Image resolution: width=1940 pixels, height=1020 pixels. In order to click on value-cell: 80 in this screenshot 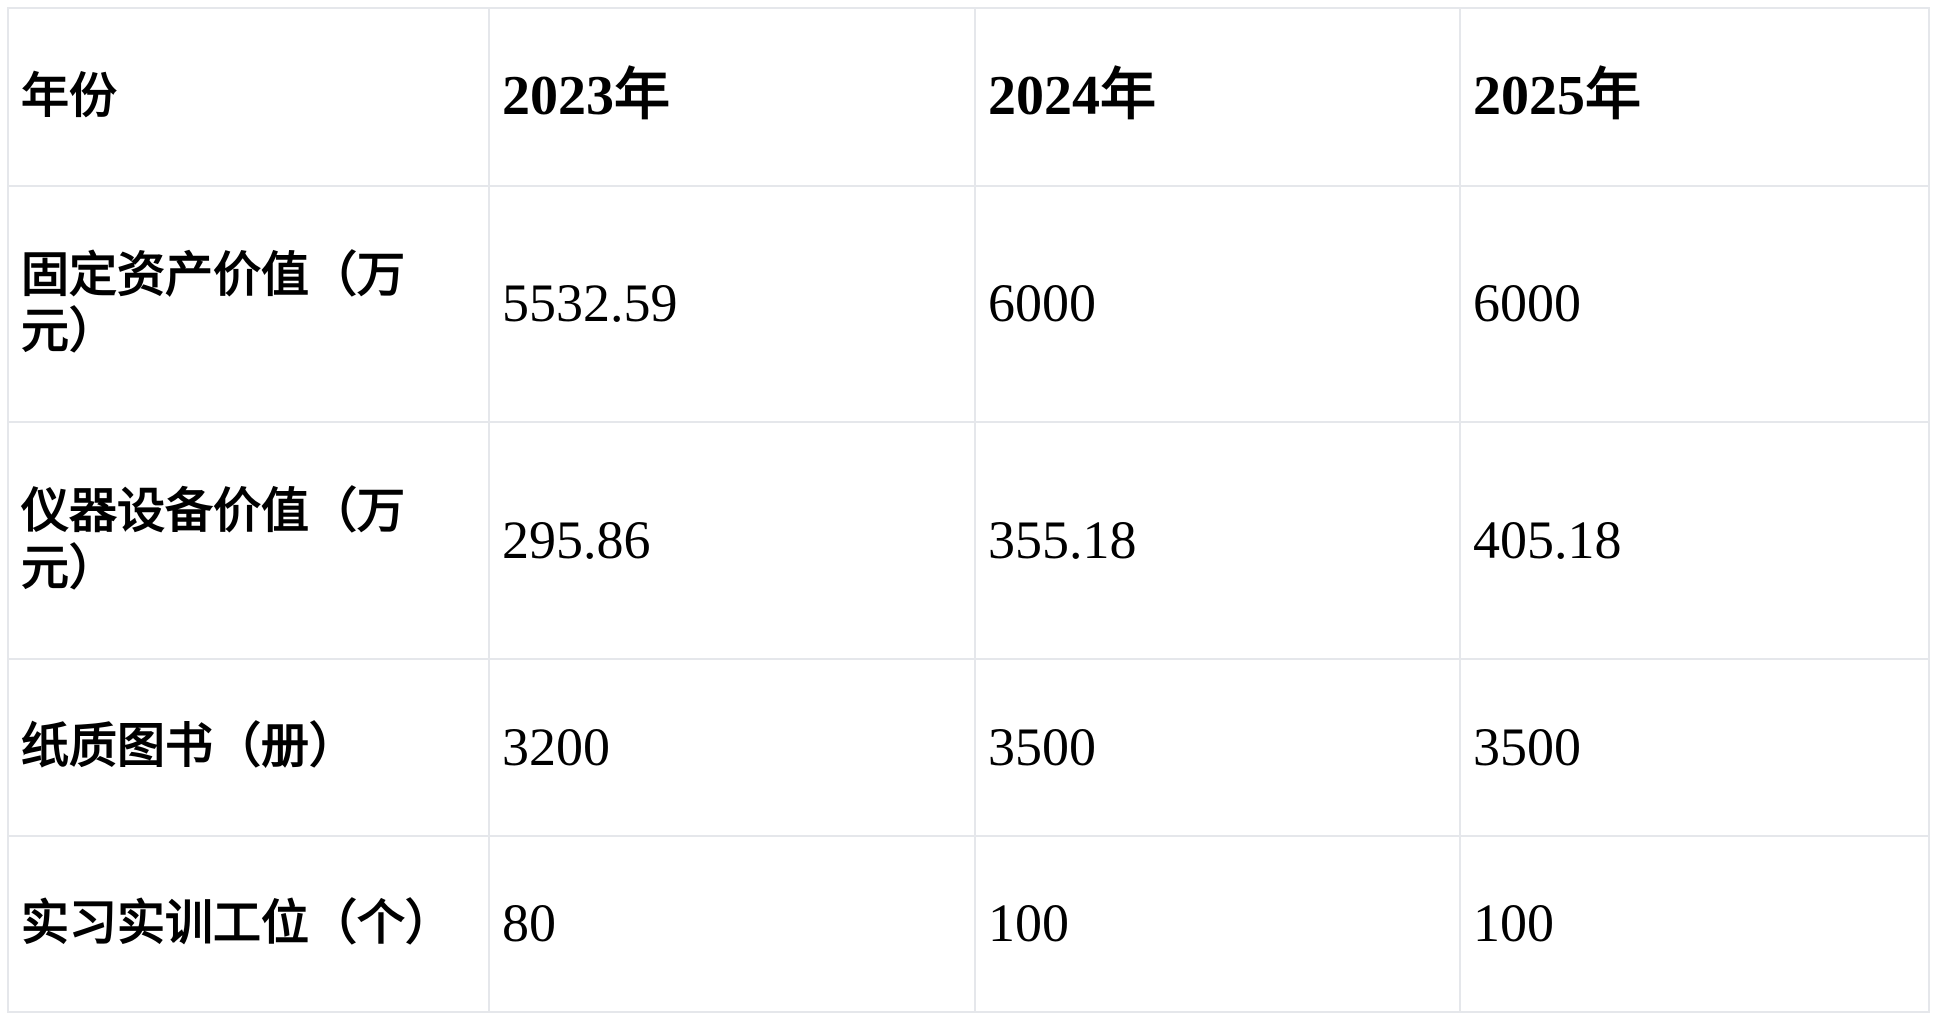, I will do `click(732, 924)`.